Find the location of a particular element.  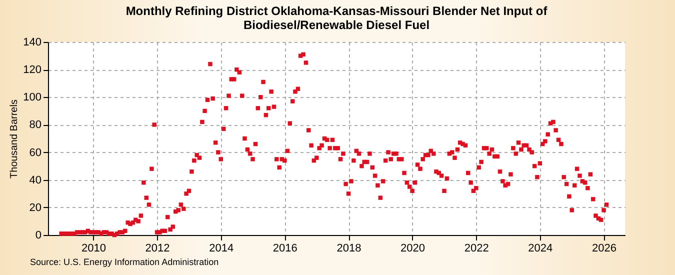

x-tick-label: 2018 is located at coordinates (349, 248).